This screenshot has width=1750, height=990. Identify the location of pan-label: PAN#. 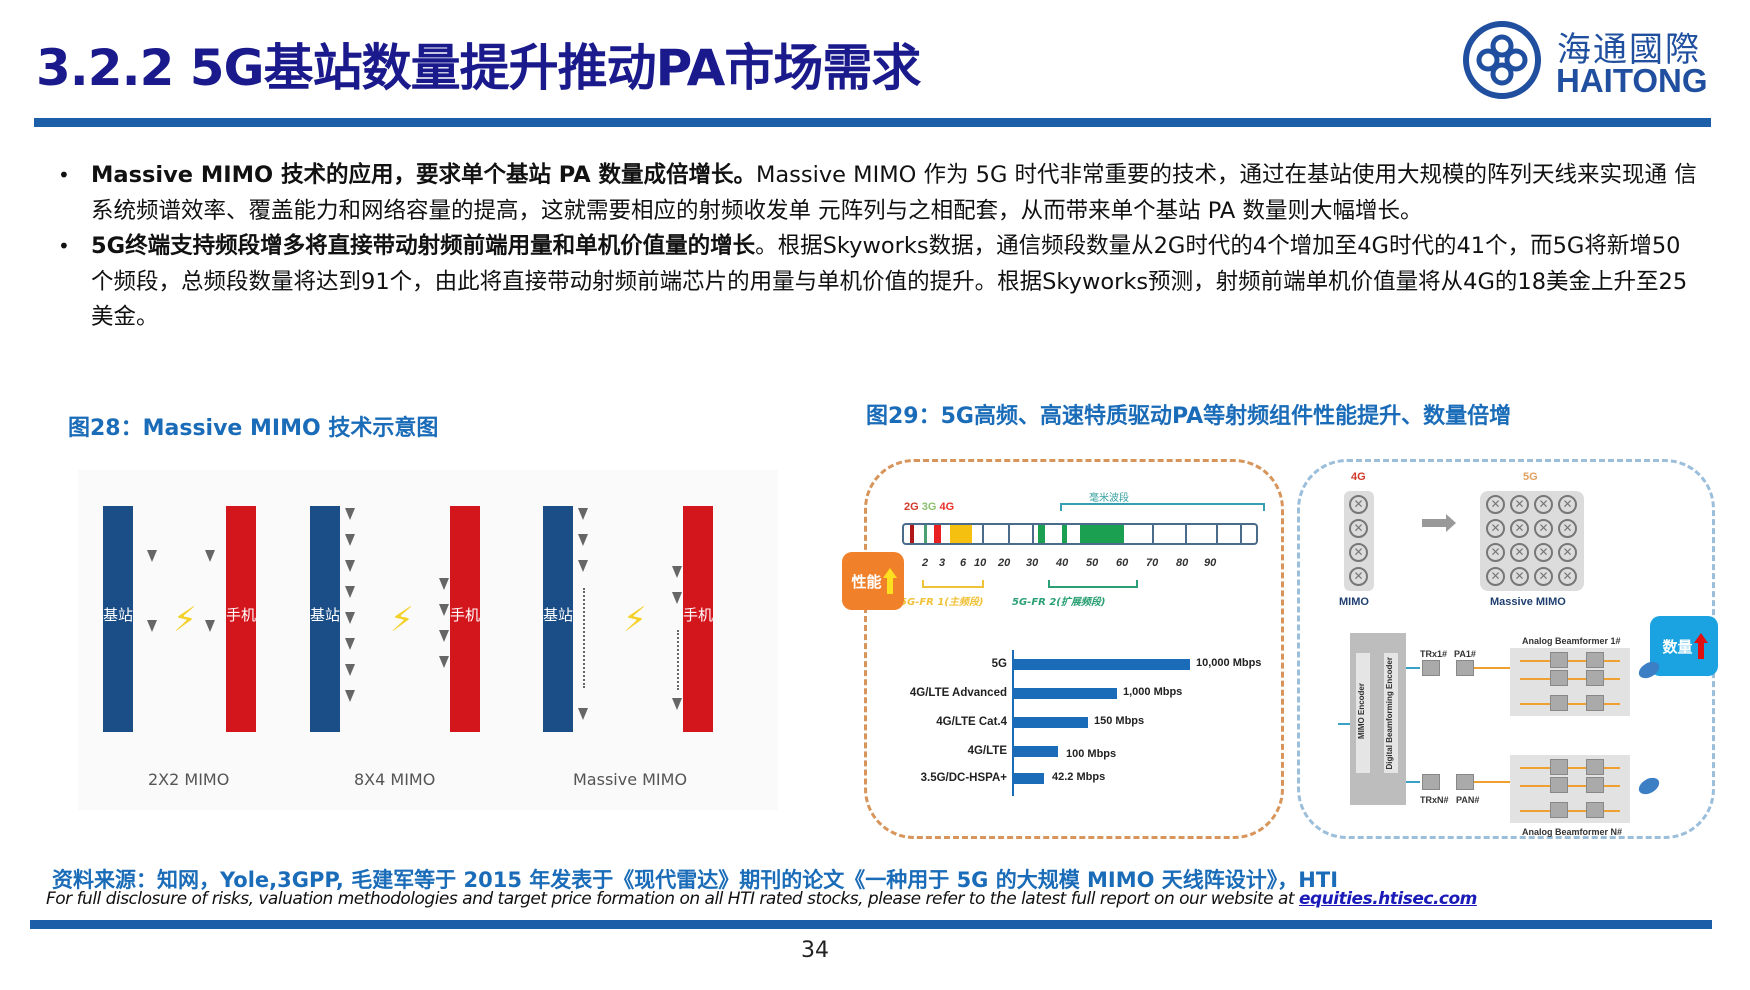
(1468, 800).